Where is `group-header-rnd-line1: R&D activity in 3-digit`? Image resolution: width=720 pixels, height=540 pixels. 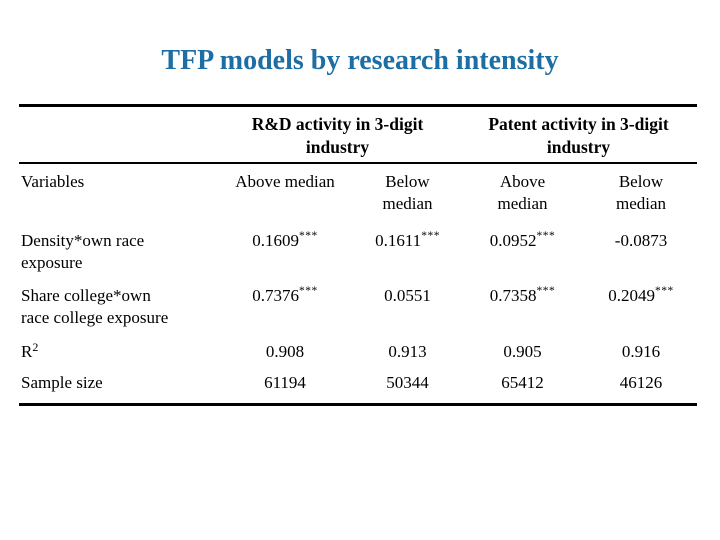 group-header-rnd-line1: R&D activity in 3-digit is located at coordinates (337, 124).